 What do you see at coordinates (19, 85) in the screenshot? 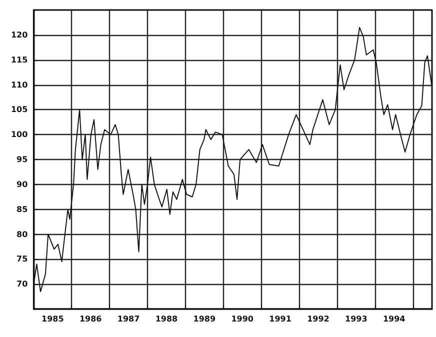
I see `y-tick-label: 110` at bounding box center [19, 85].